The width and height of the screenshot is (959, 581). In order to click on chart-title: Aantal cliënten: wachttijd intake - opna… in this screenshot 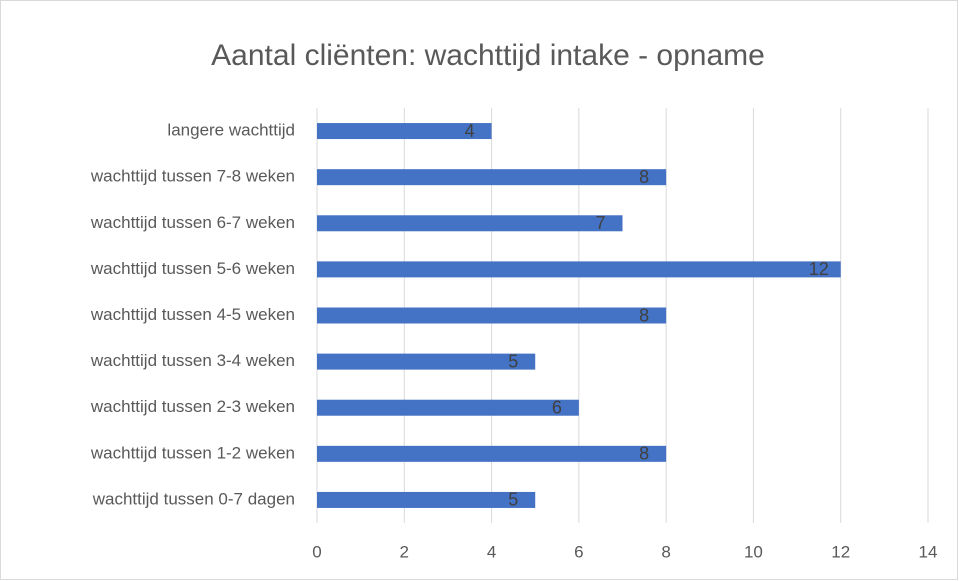, I will do `click(488, 55)`.